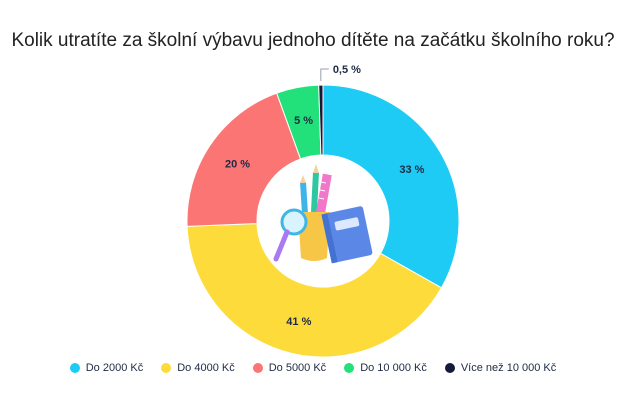  I want to click on legend-label: Více než 10 000 Kč, so click(508, 368).